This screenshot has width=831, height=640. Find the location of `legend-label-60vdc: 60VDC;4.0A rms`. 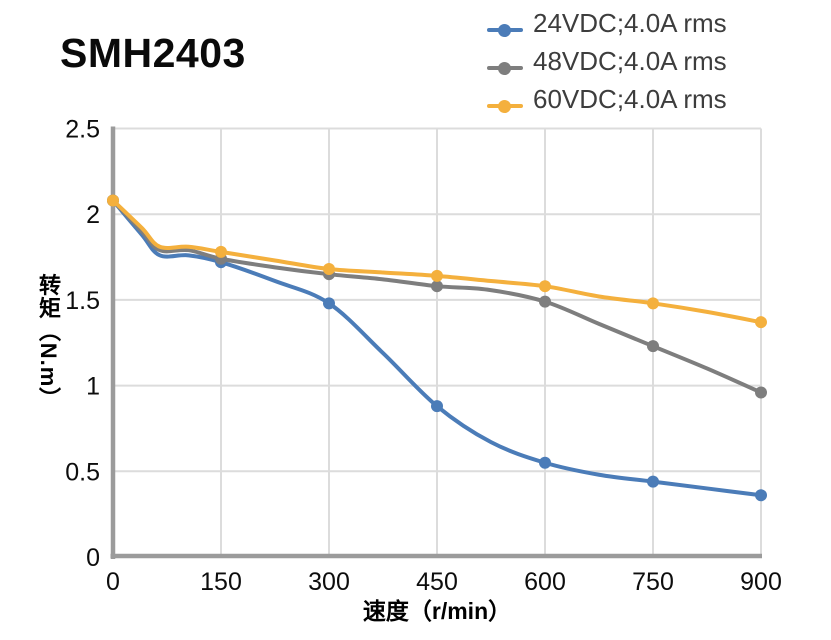

legend-label-60vdc: 60VDC;4.0A rms is located at coordinates (630, 98).